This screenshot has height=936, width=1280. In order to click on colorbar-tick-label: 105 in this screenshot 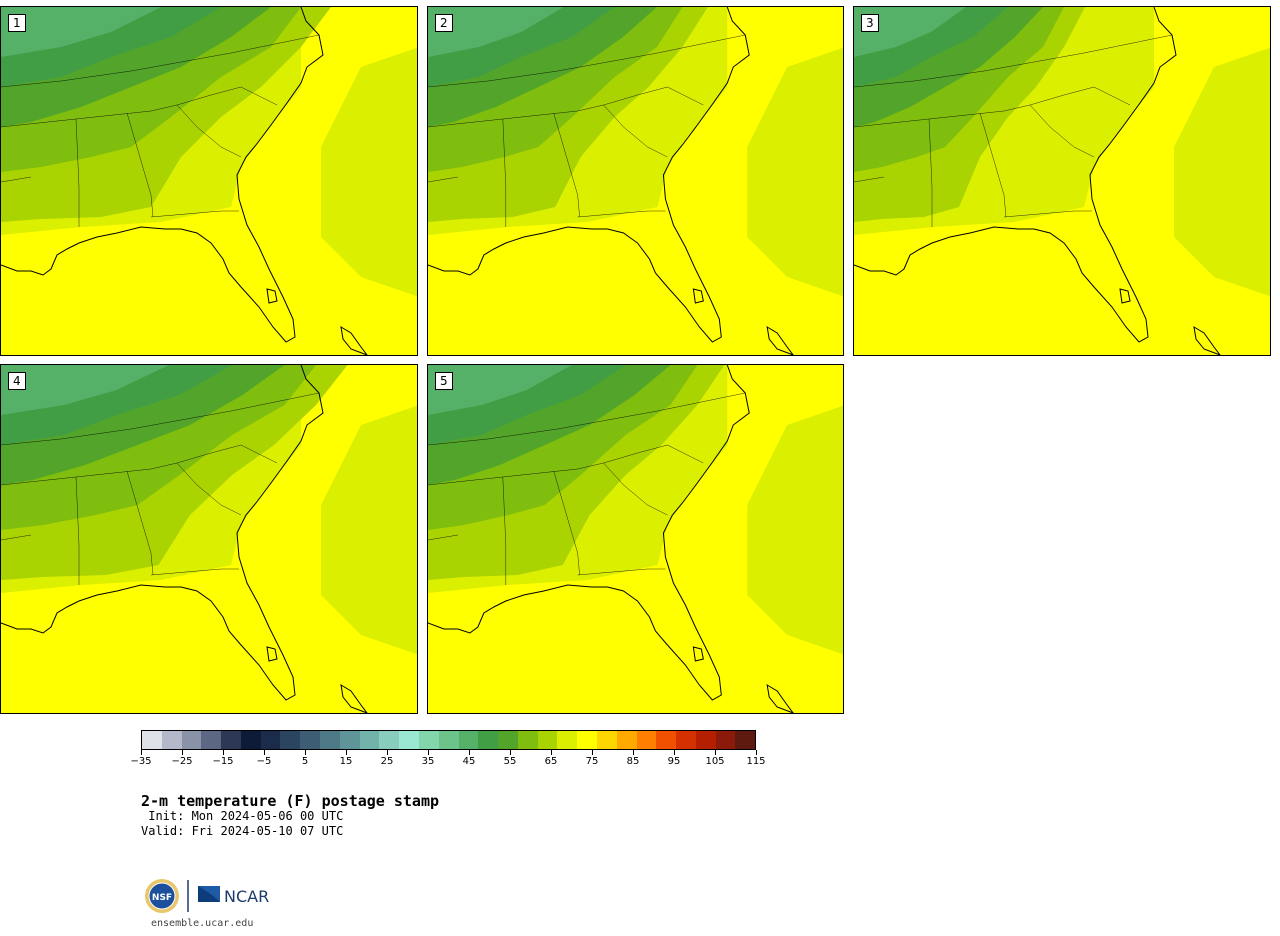, I will do `click(715, 761)`.